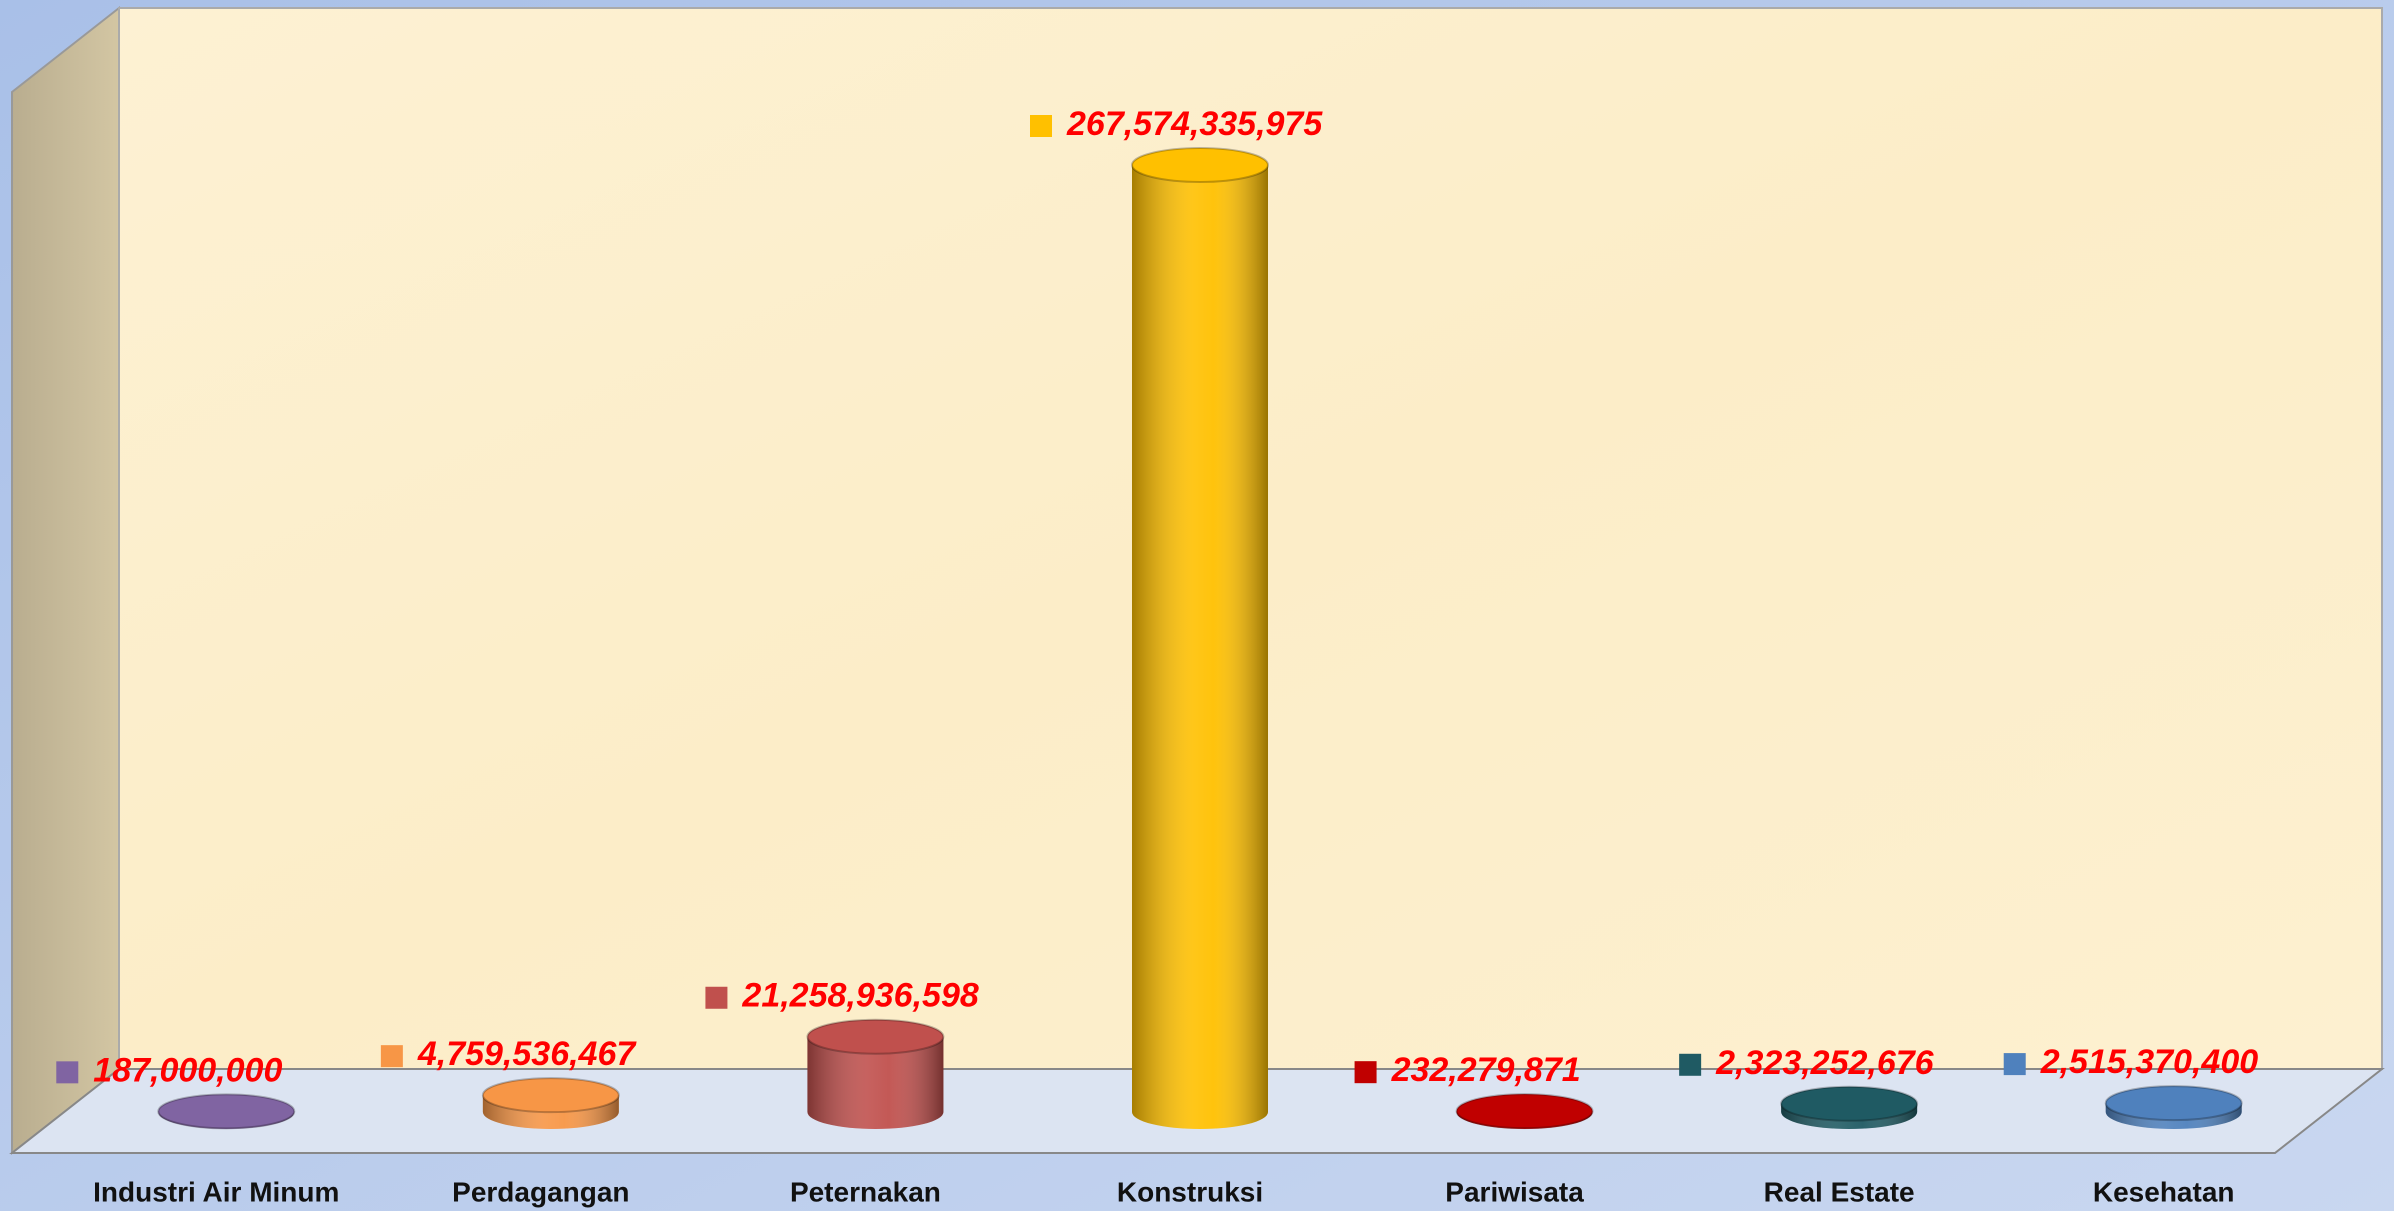 This screenshot has height=1211, width=2394. What do you see at coordinates (2164, 1191) in the screenshot?
I see `category-label: Kesehatan` at bounding box center [2164, 1191].